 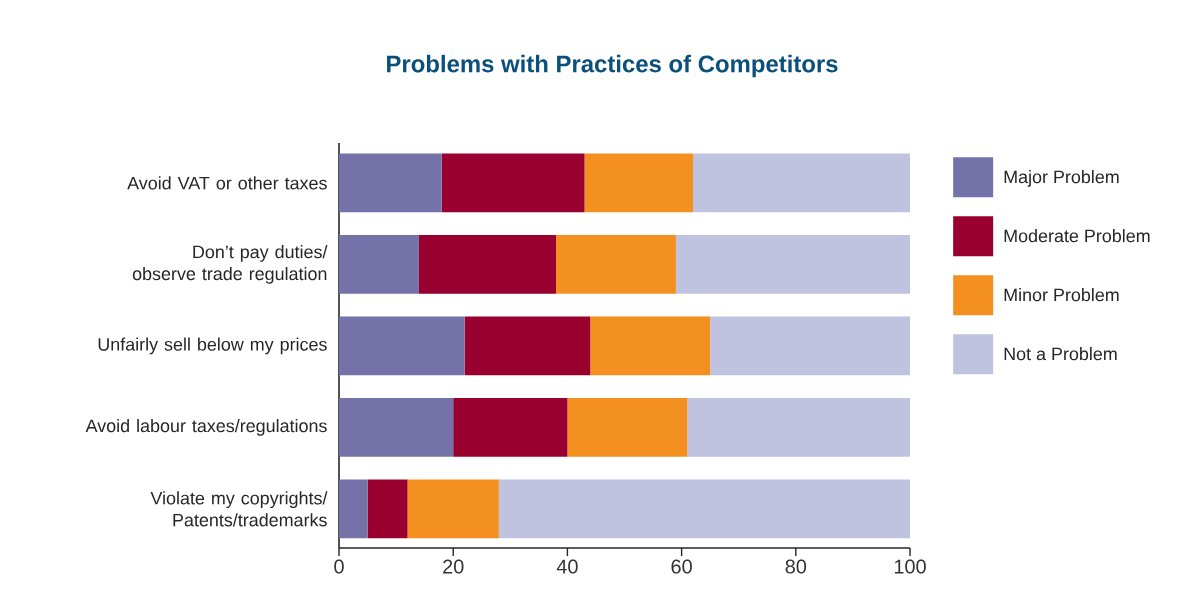 I want to click on y-tick-label: Don’t pay duties/ observe trade regulation, so click(x=230, y=264).